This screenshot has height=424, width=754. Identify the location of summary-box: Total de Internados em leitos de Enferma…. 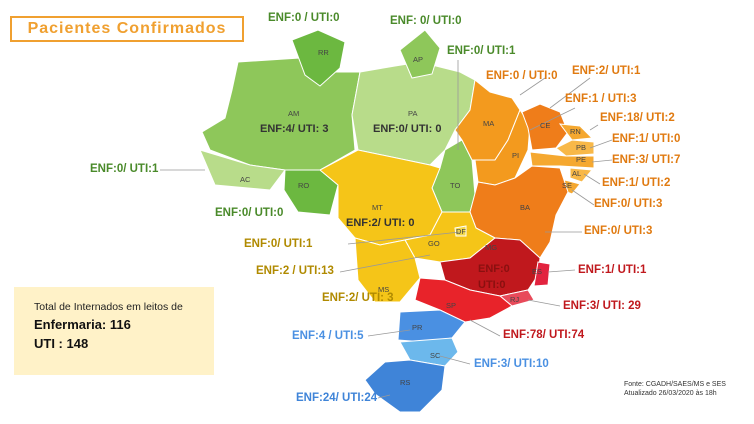
(114, 331).